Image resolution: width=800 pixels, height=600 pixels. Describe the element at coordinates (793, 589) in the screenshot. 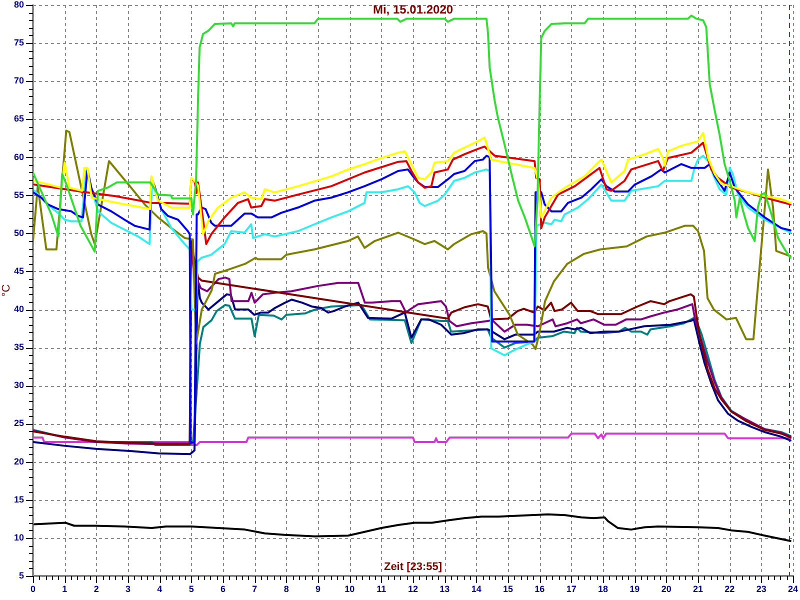

I see `x-tick-label: 24` at that location.